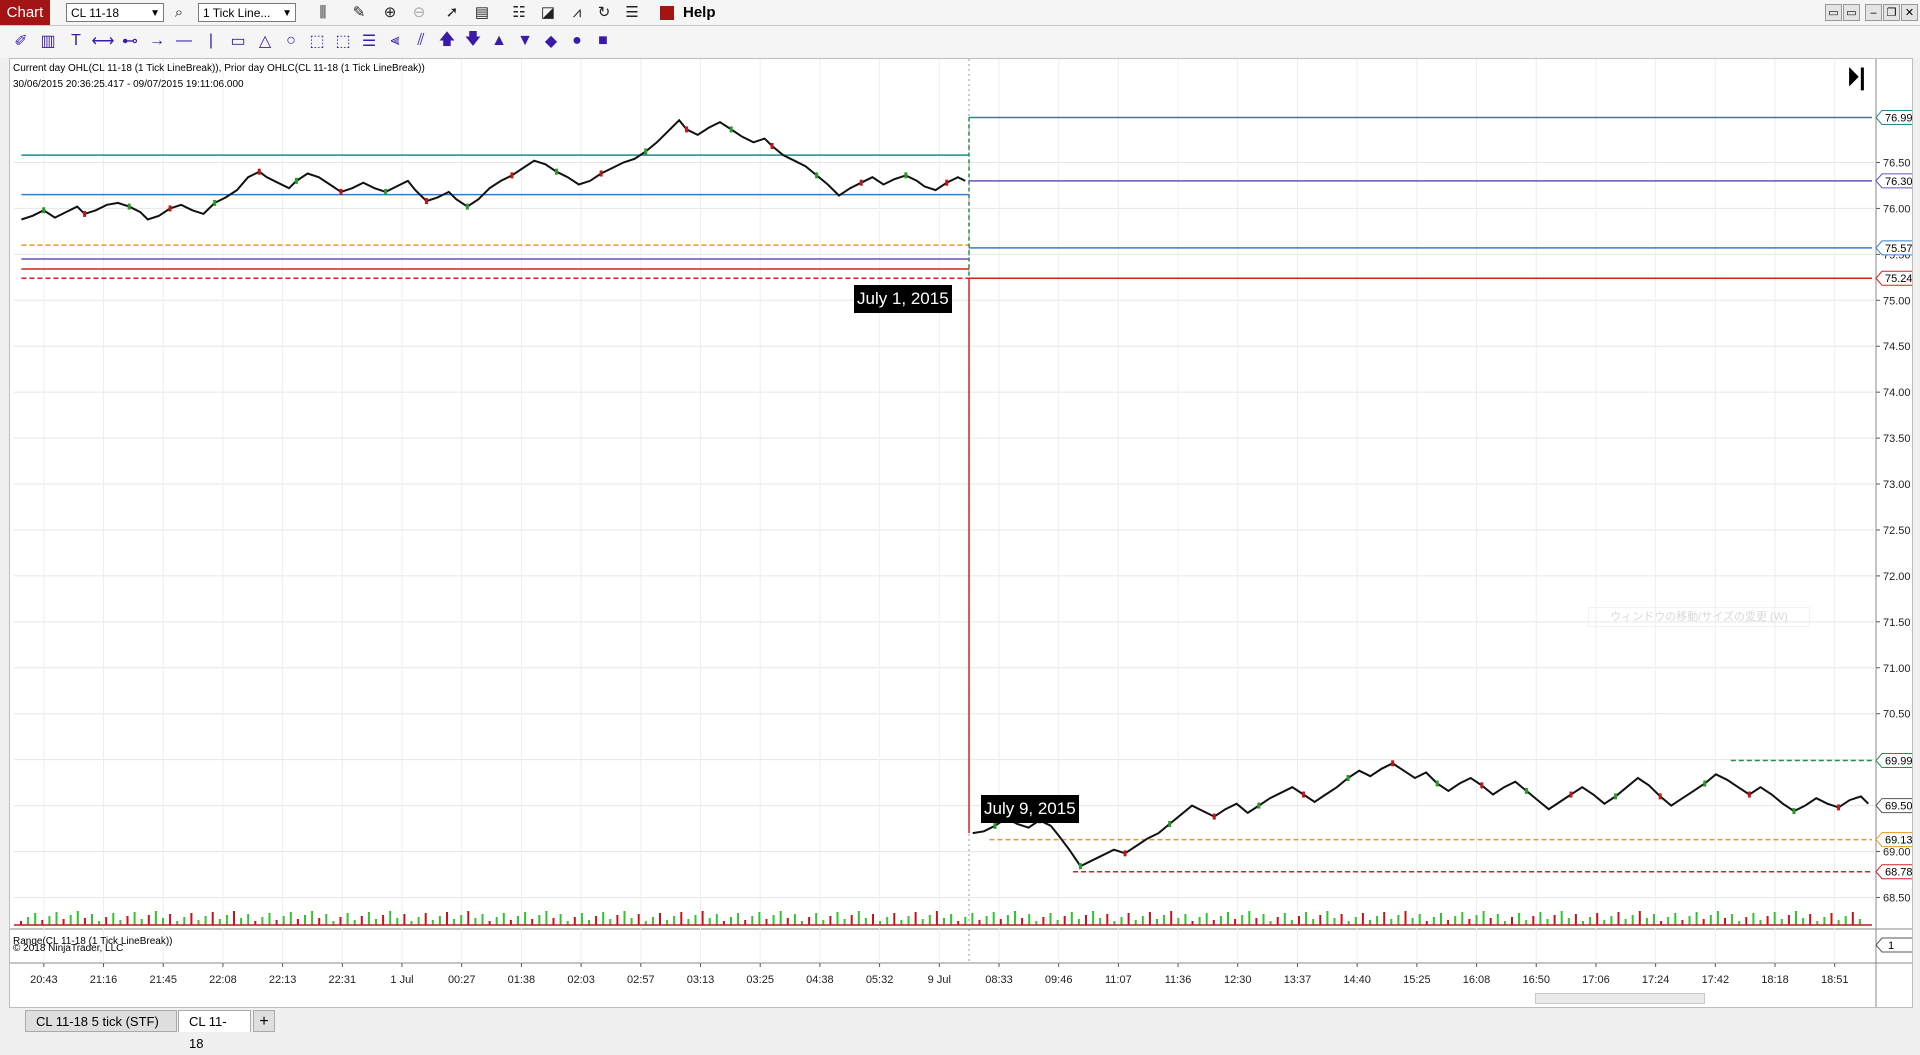 This screenshot has height=1055, width=1920. What do you see at coordinates (1898, 807) in the screenshot?
I see `price-marker-label: 69.50` at bounding box center [1898, 807].